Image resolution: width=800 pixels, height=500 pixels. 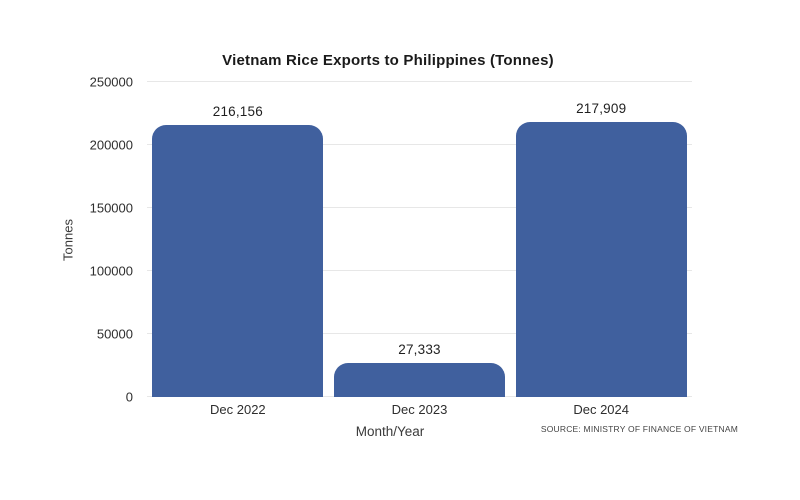 What do you see at coordinates (111, 208) in the screenshot?
I see `y-tick-label: 150000` at bounding box center [111, 208].